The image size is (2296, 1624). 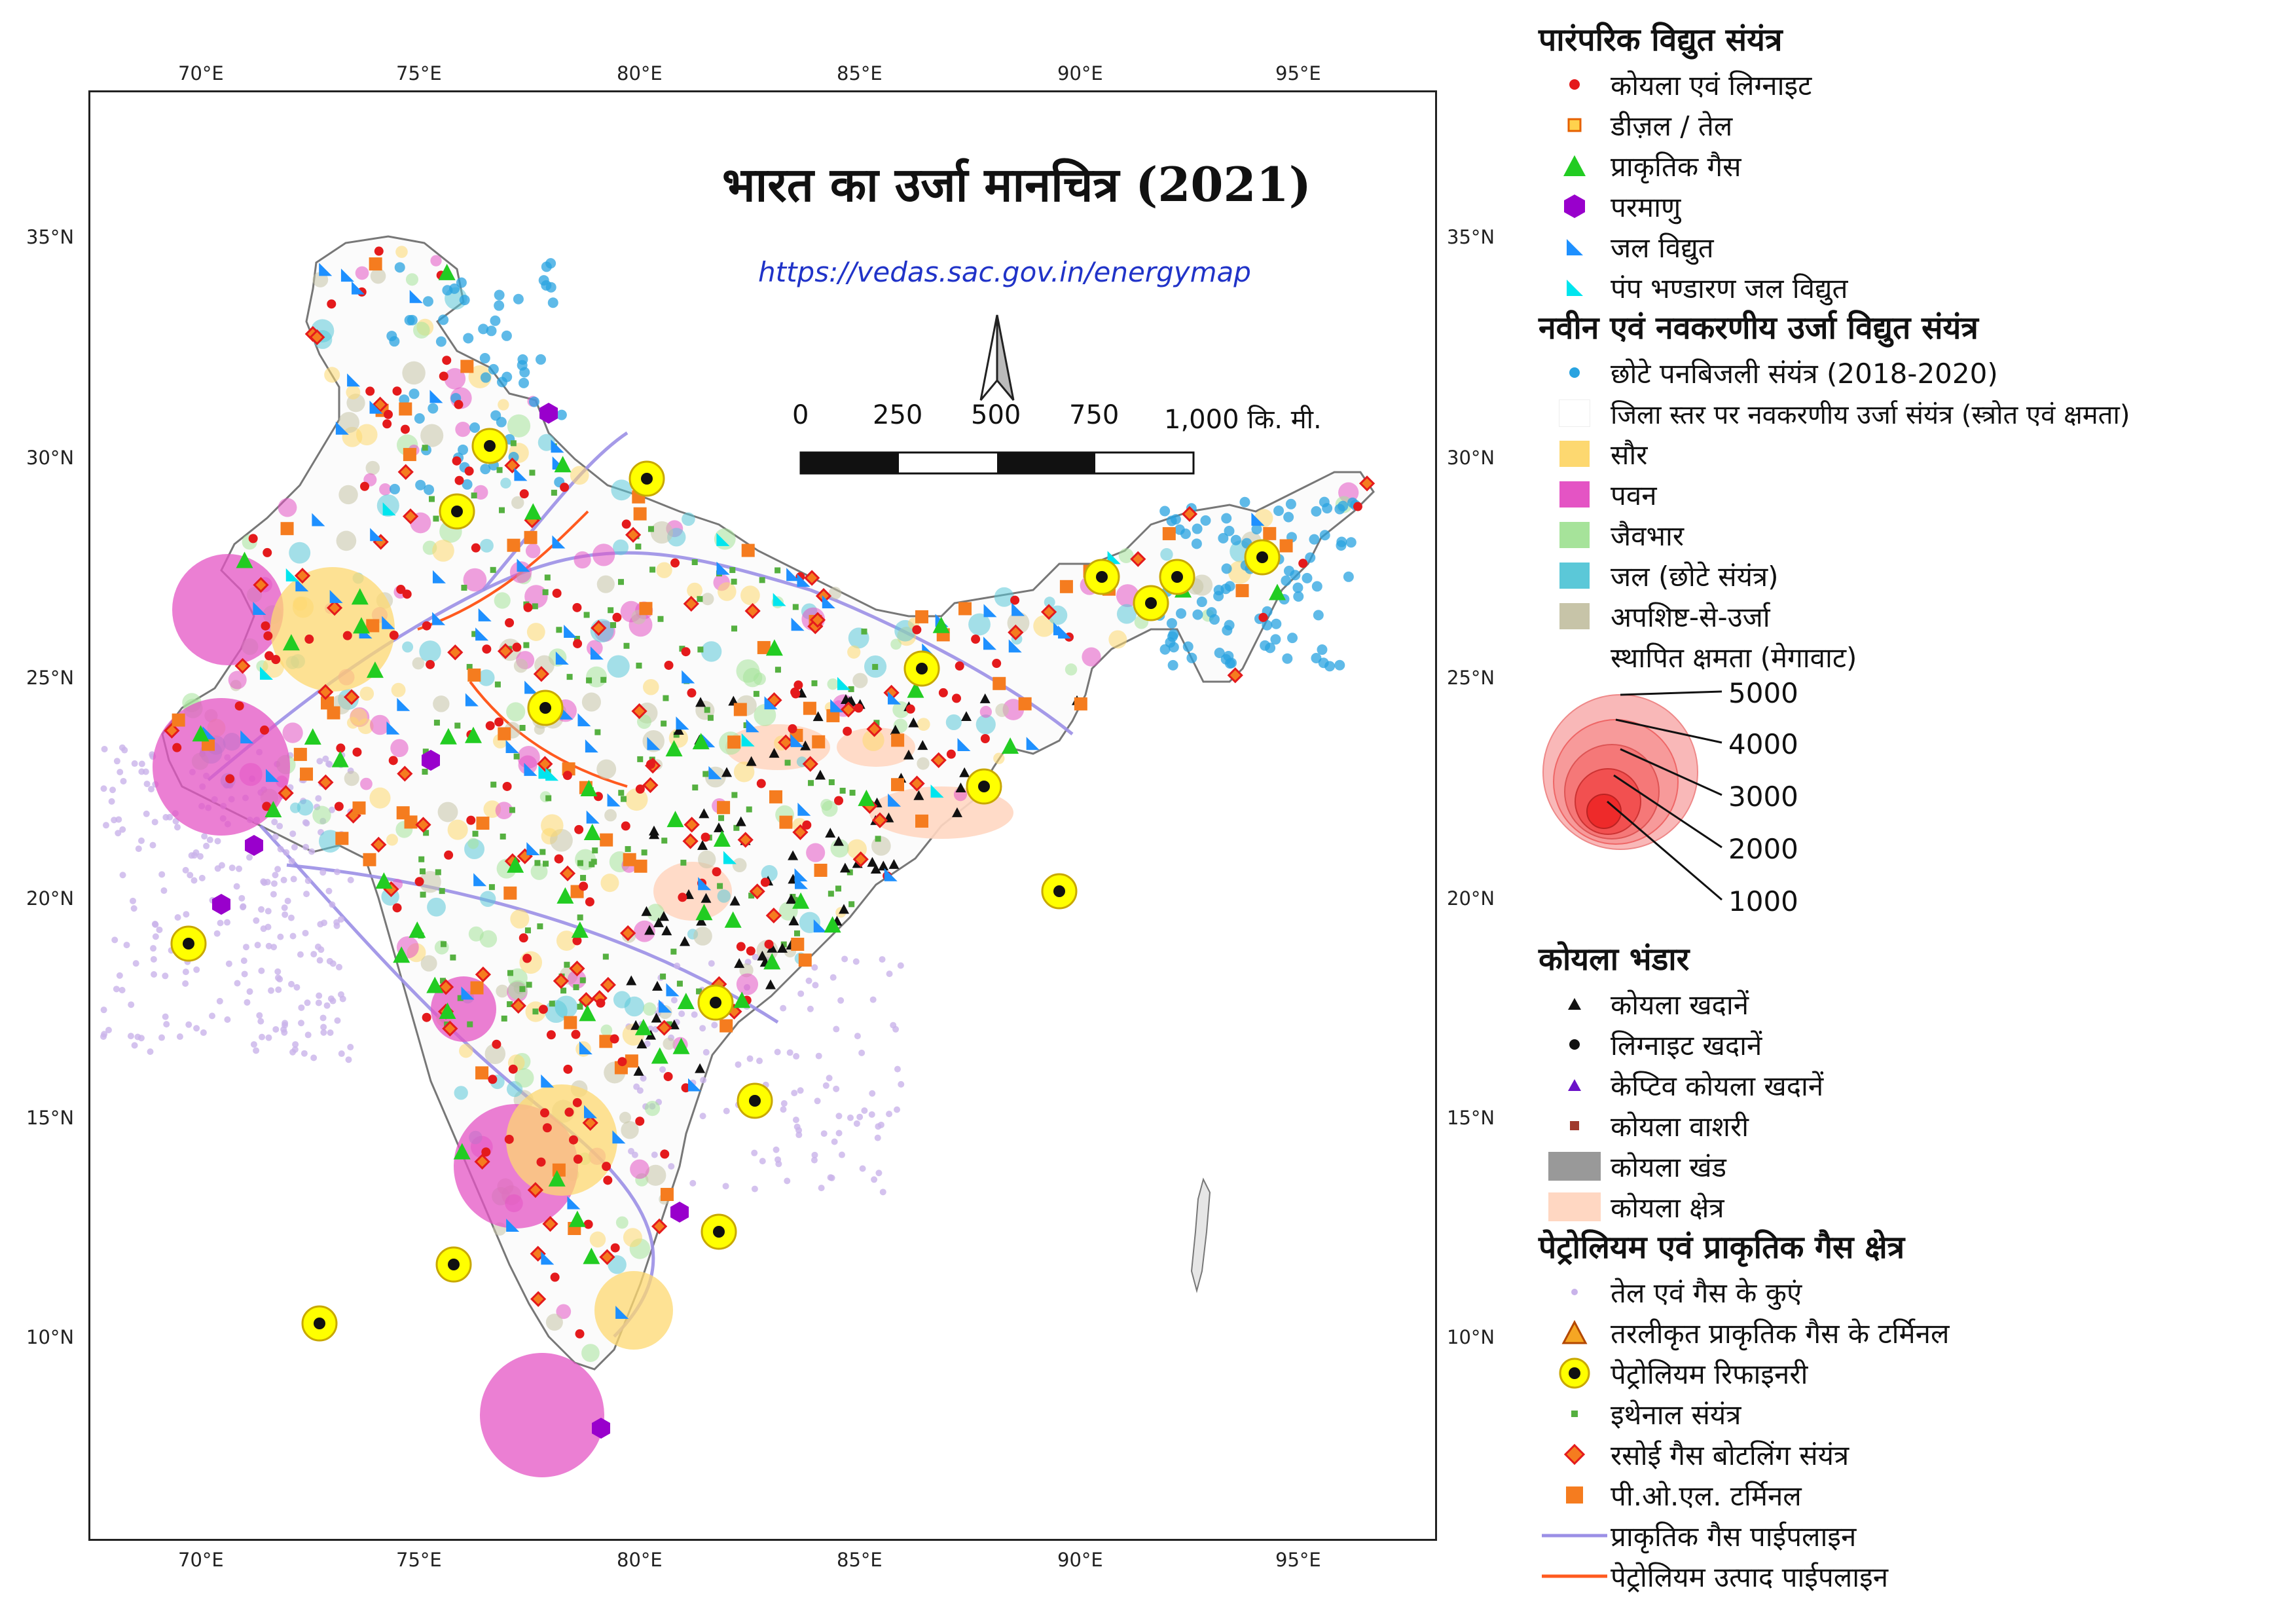 What do you see at coordinates (1004, 272) in the screenshot?
I see `map-url: https://vedas.sac.gov.in/energymap` at bounding box center [1004, 272].